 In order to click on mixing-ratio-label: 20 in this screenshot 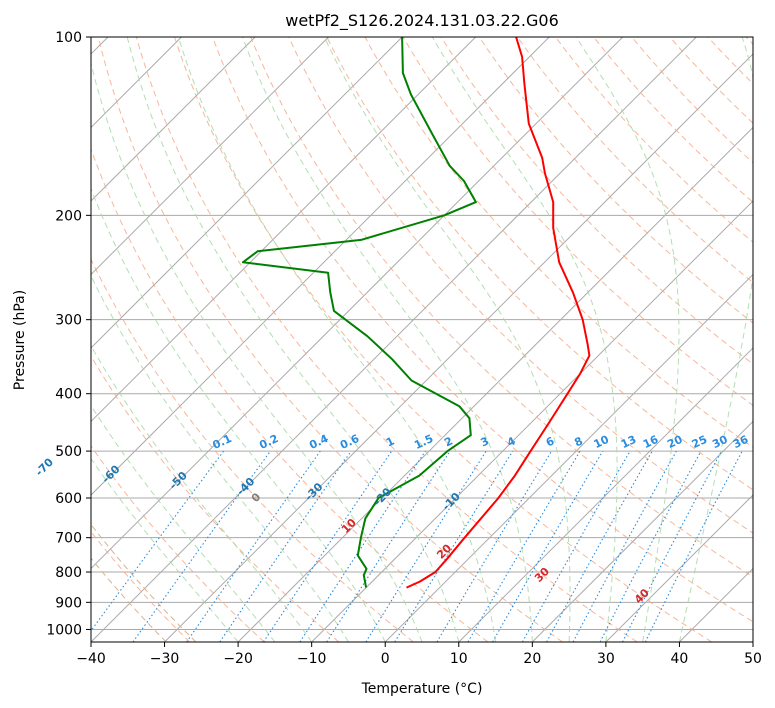, I will do `click(675, 442)`.